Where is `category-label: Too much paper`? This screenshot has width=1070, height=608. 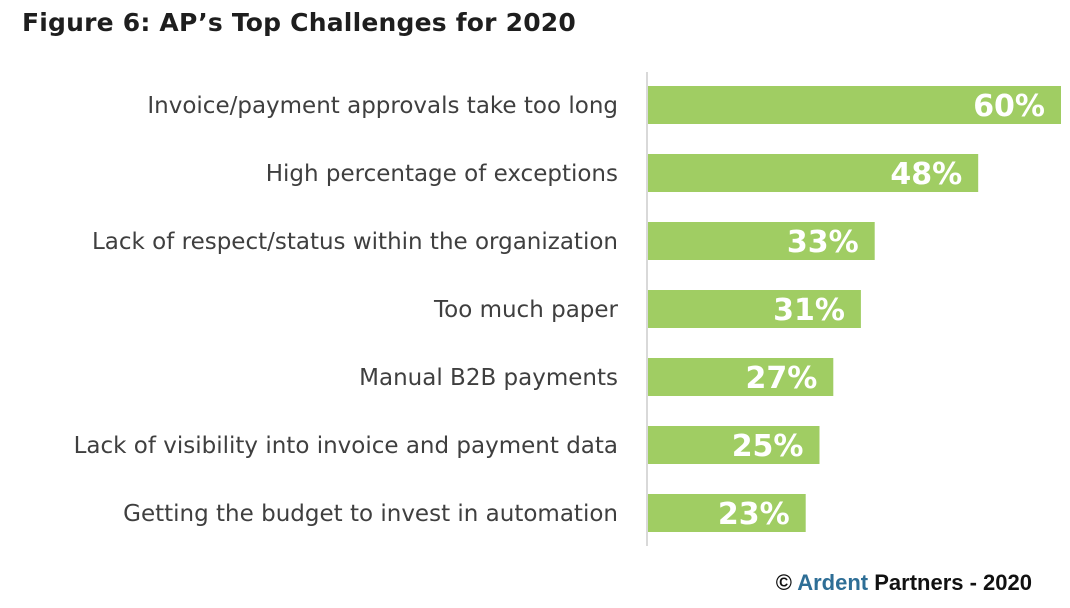
category-label: Too much paper is located at coordinates (526, 310).